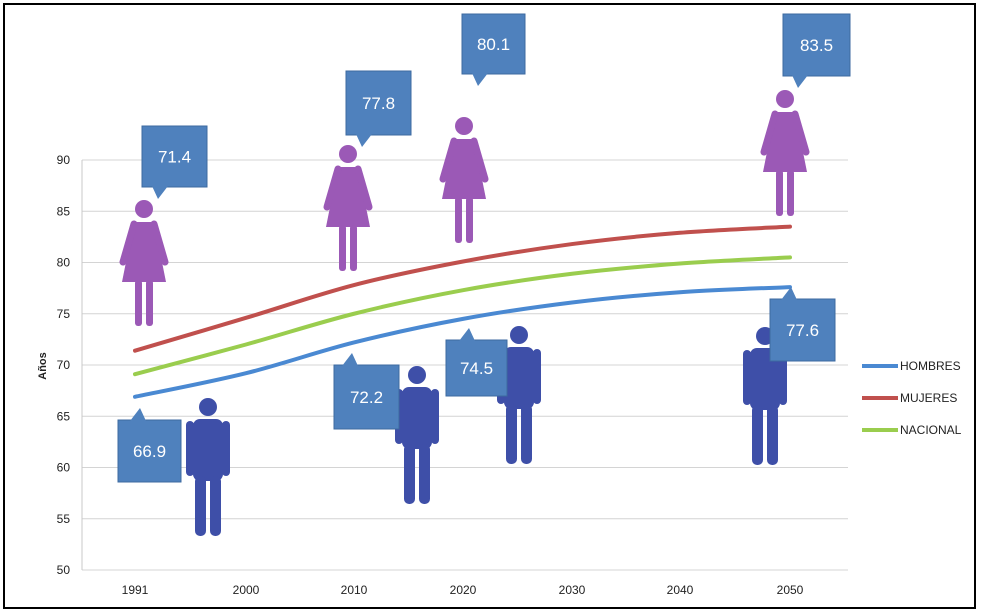 The width and height of the screenshot is (981, 613). What do you see at coordinates (463, 590) in the screenshot?
I see `x-tick-label: 2020` at bounding box center [463, 590].